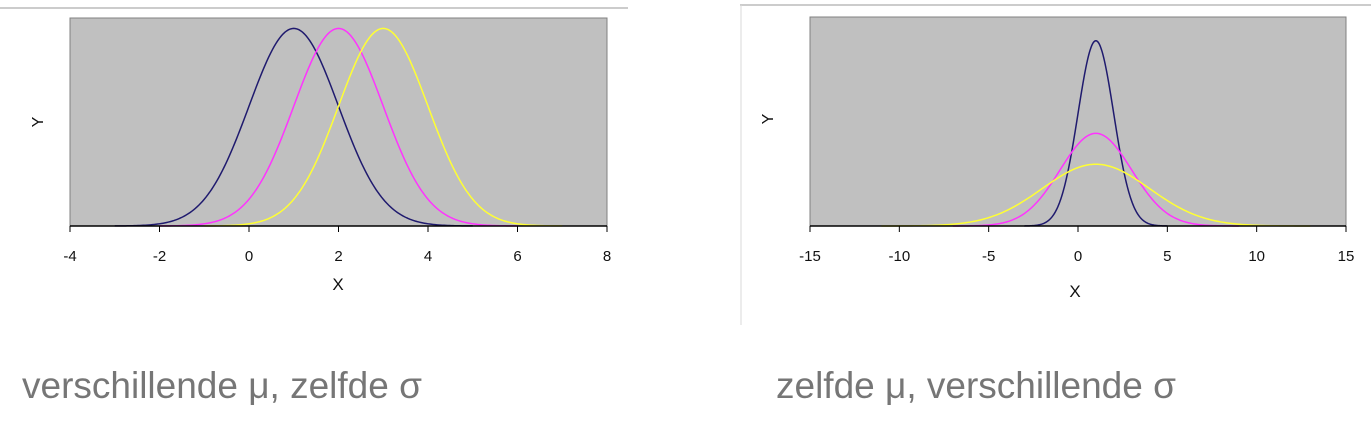 The height and width of the screenshot is (447, 1371). I want to click on x-tick-label: 6, so click(517, 256).